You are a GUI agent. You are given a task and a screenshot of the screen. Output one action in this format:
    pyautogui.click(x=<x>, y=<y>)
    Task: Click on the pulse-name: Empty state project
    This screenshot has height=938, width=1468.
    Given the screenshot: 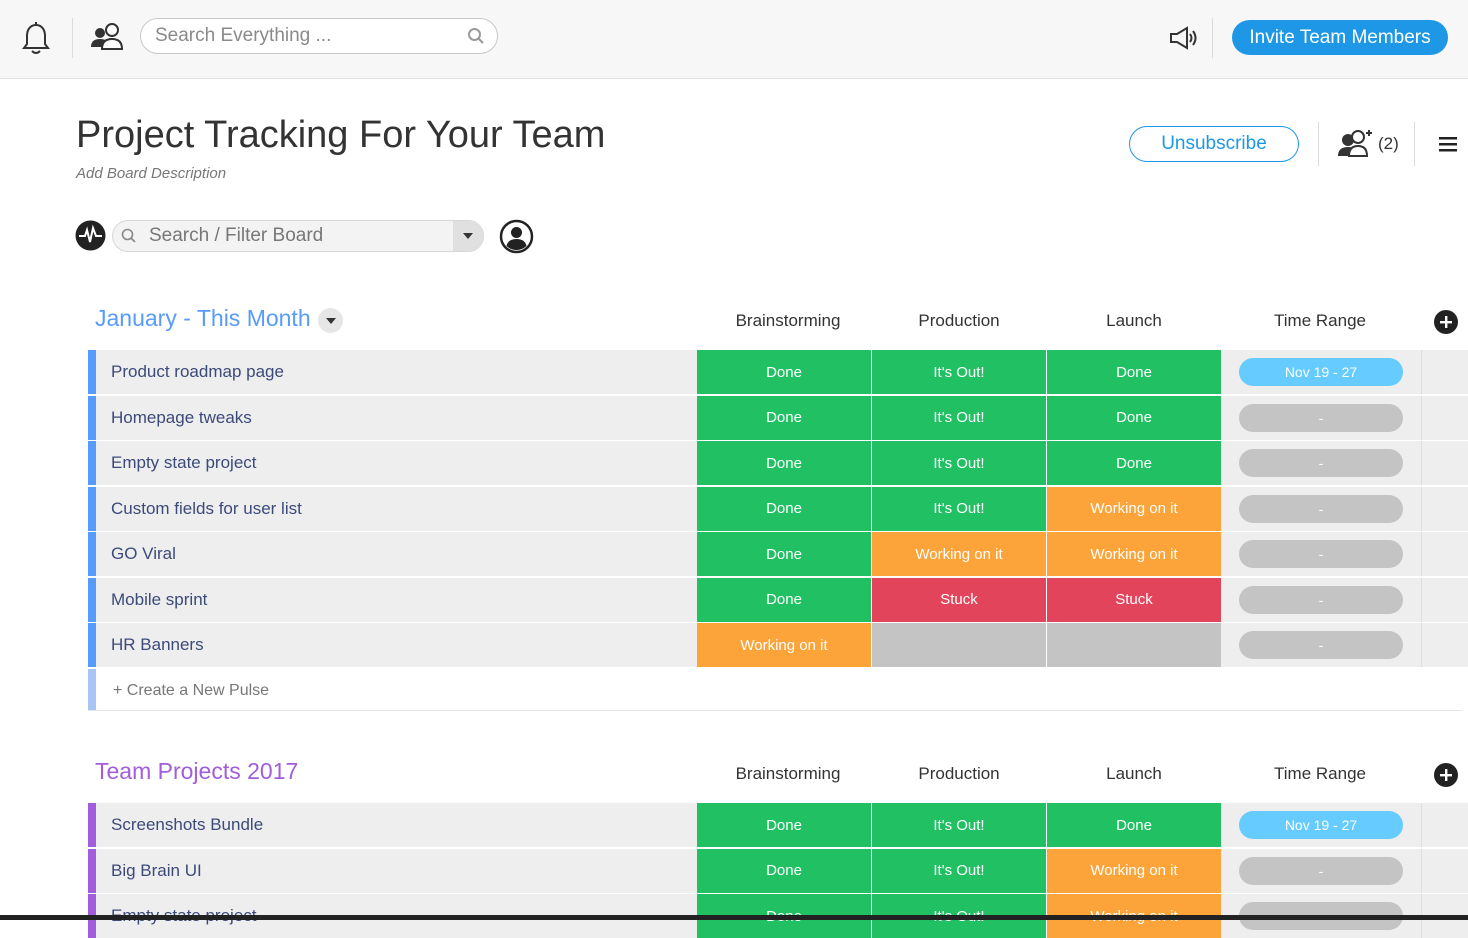 What is the action you would take?
    pyautogui.click(x=184, y=462)
    